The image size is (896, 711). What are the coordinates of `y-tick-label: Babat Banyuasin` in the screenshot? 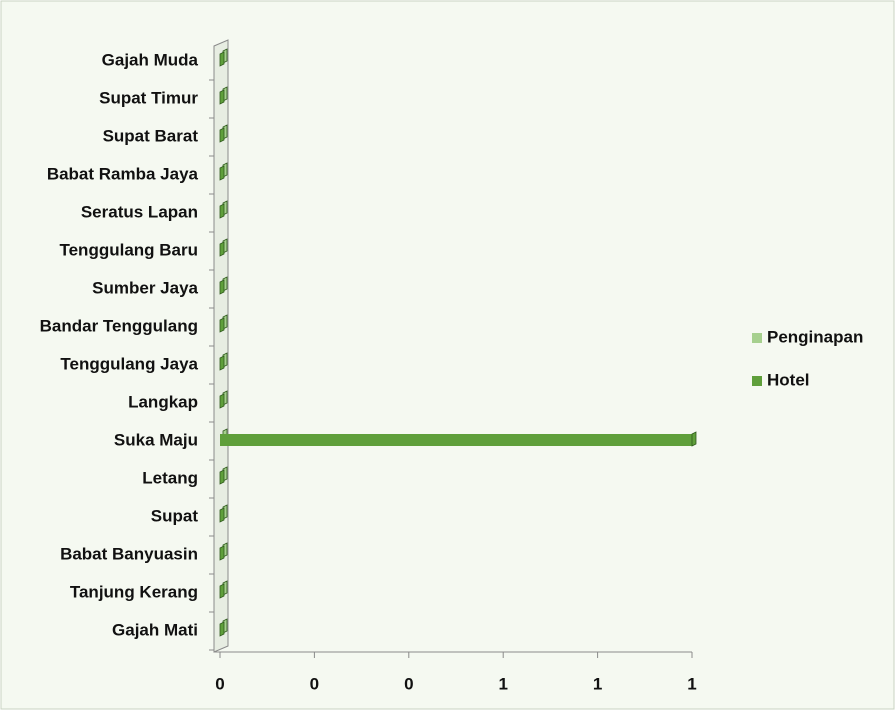 It's located at (129, 553).